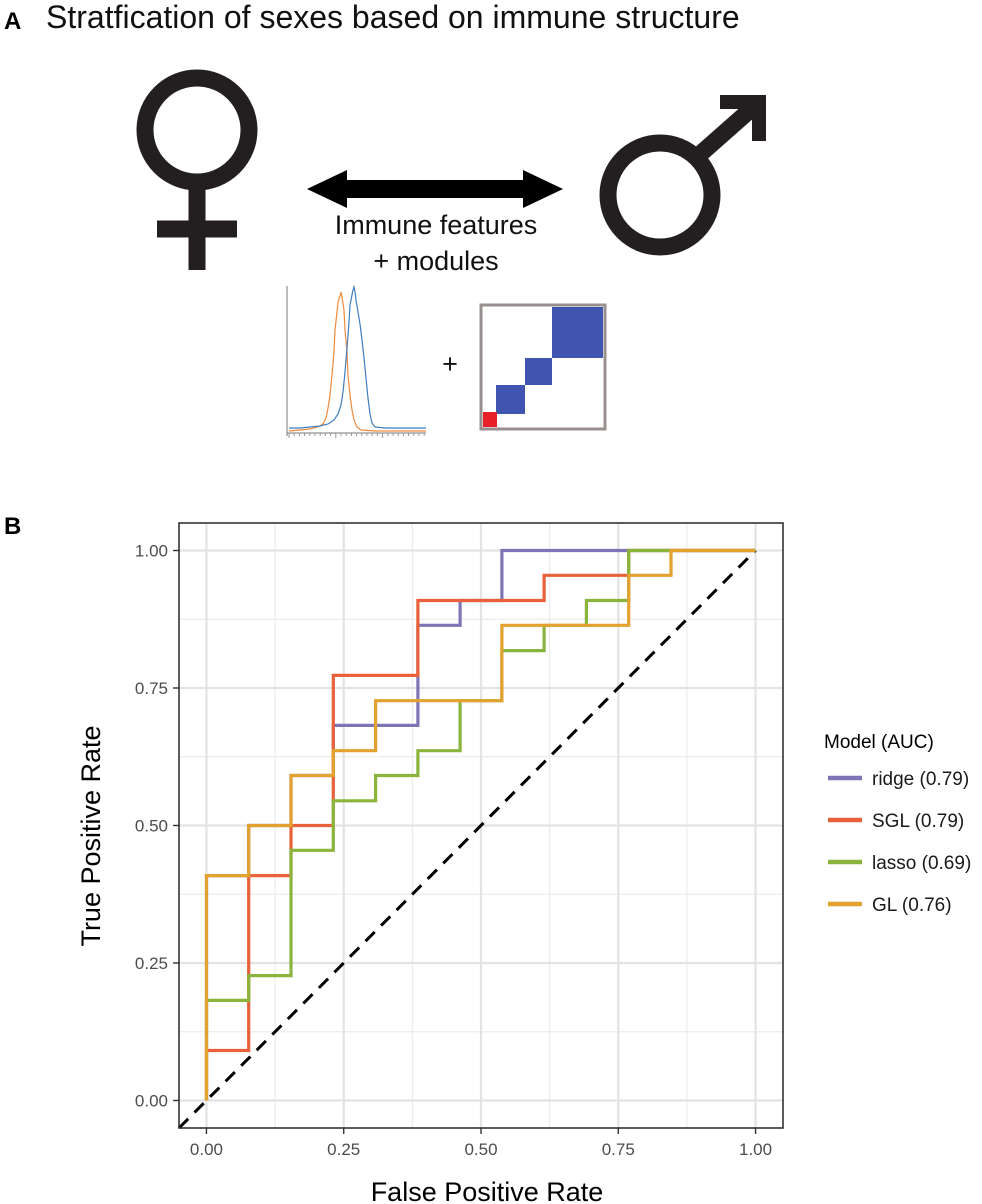  Describe the element at coordinates (480, 1149) in the screenshot. I see `x-tick-label: 0.50` at that location.